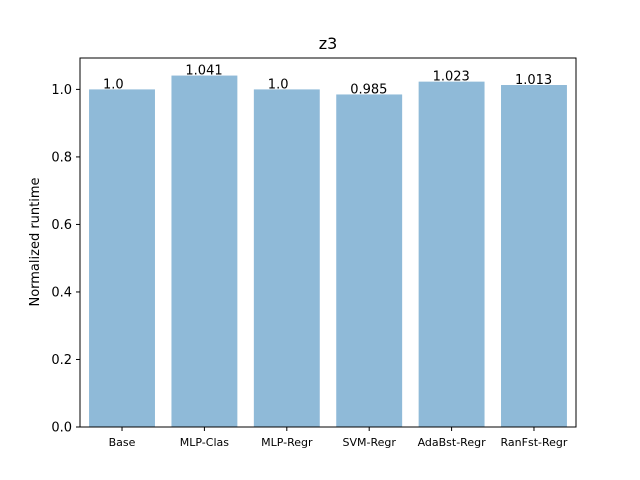  Describe the element at coordinates (122, 442) in the screenshot. I see `x-tick-label: Base` at that location.